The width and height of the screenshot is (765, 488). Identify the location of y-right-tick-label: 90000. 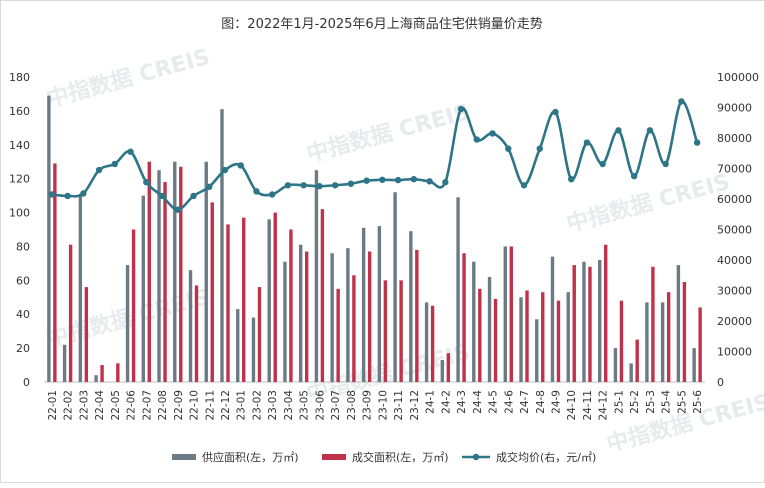
(734, 108).